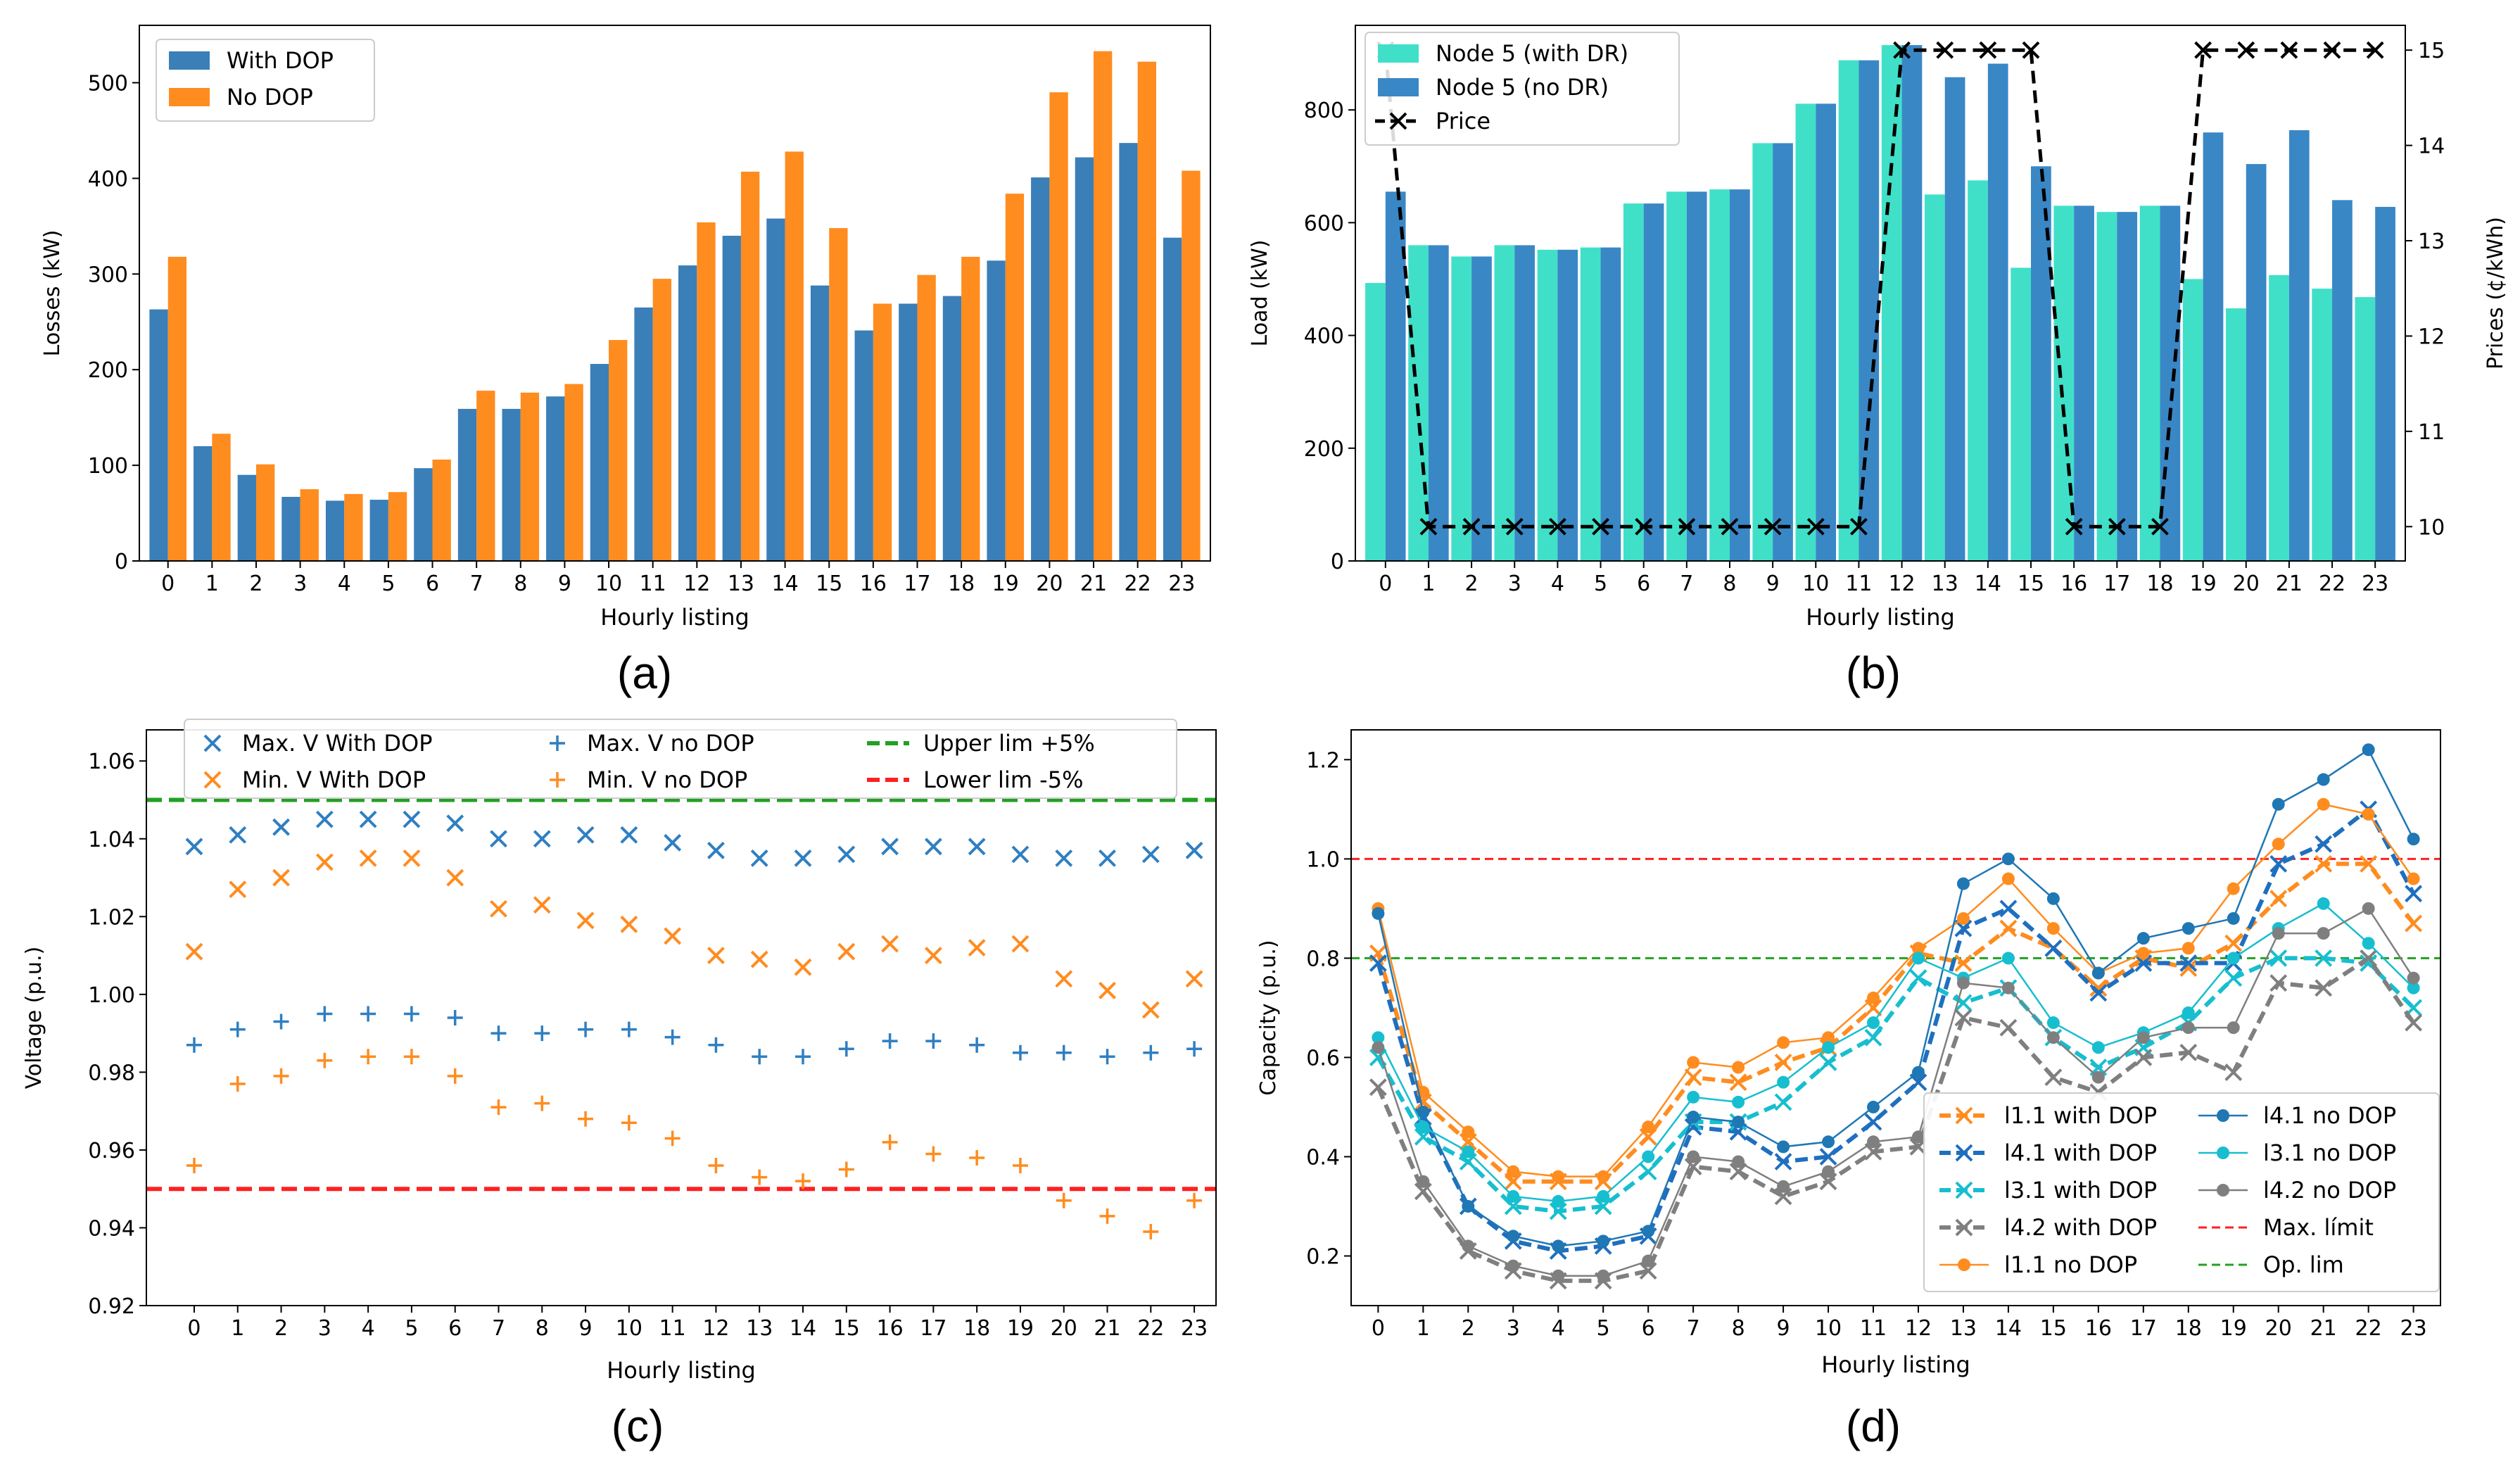 The height and width of the screenshot is (1471, 2520). I want to click on legend-label: Max. V With DOP, so click(337, 743).